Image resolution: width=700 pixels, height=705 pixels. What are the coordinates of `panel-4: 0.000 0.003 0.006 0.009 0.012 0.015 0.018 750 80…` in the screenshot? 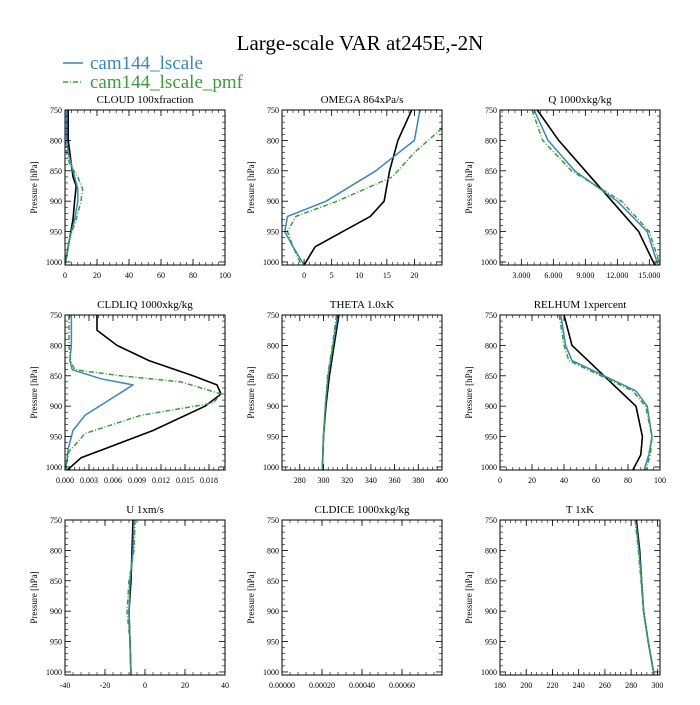 It's located at (127, 392).